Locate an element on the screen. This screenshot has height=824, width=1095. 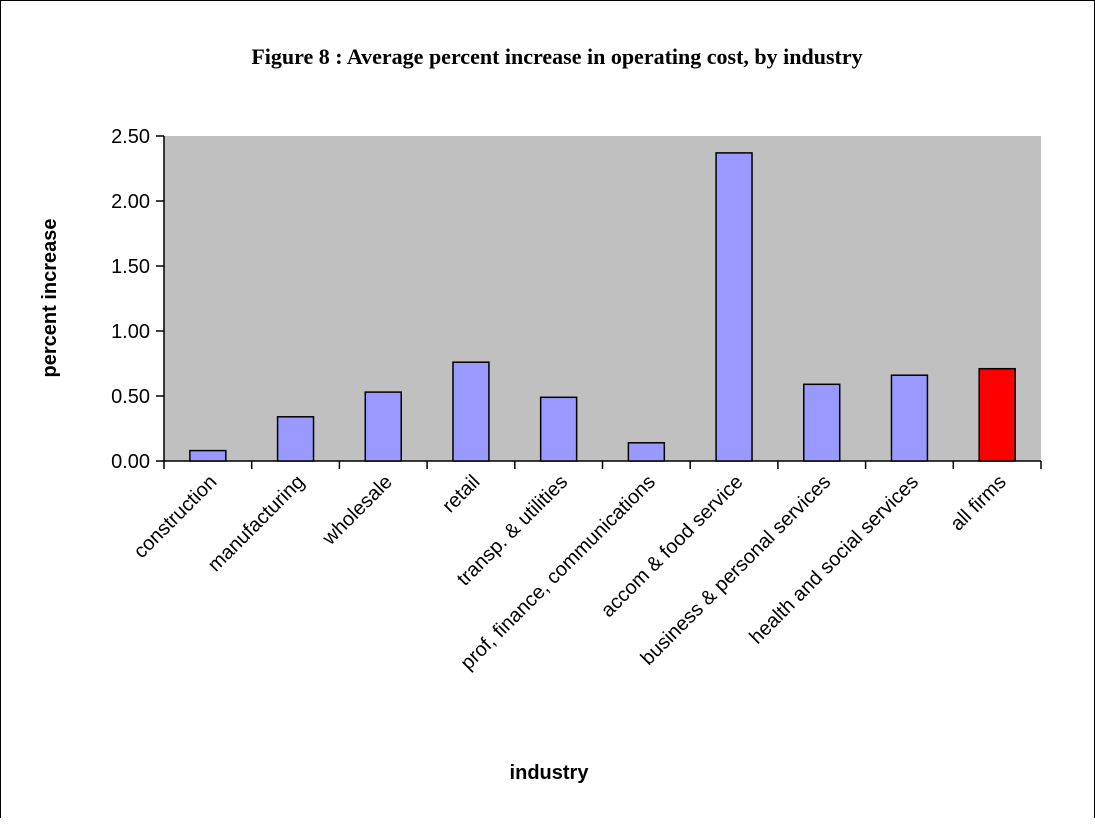
y-tick-label: 1.00 is located at coordinates (130, 332).